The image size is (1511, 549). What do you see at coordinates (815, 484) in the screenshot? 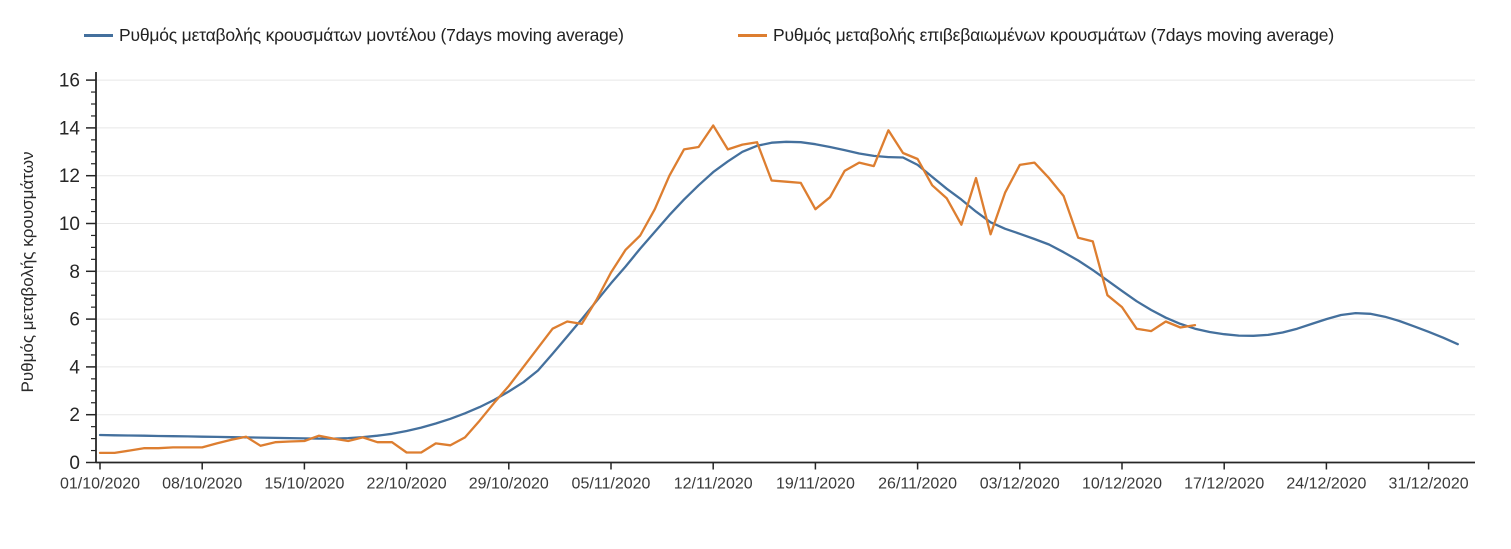
I see `x-tick-label: 19/11/2020` at bounding box center [815, 484].